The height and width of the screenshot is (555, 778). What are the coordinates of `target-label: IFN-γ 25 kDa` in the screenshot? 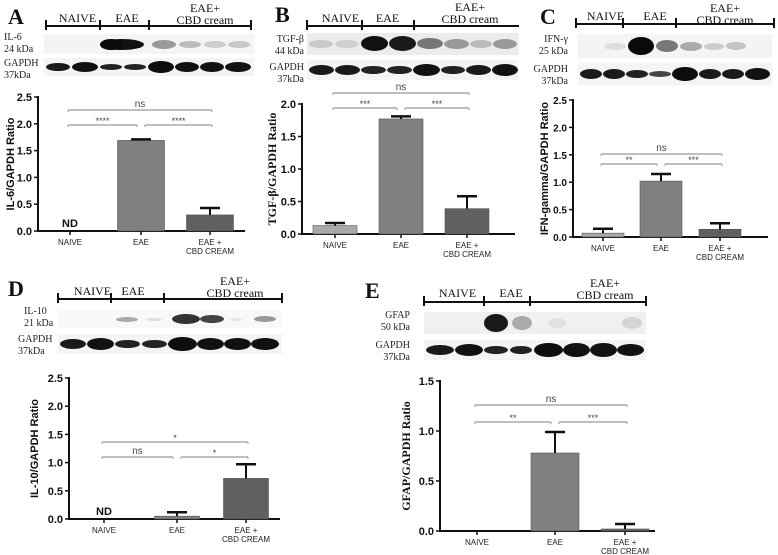 It's located at (553, 45).